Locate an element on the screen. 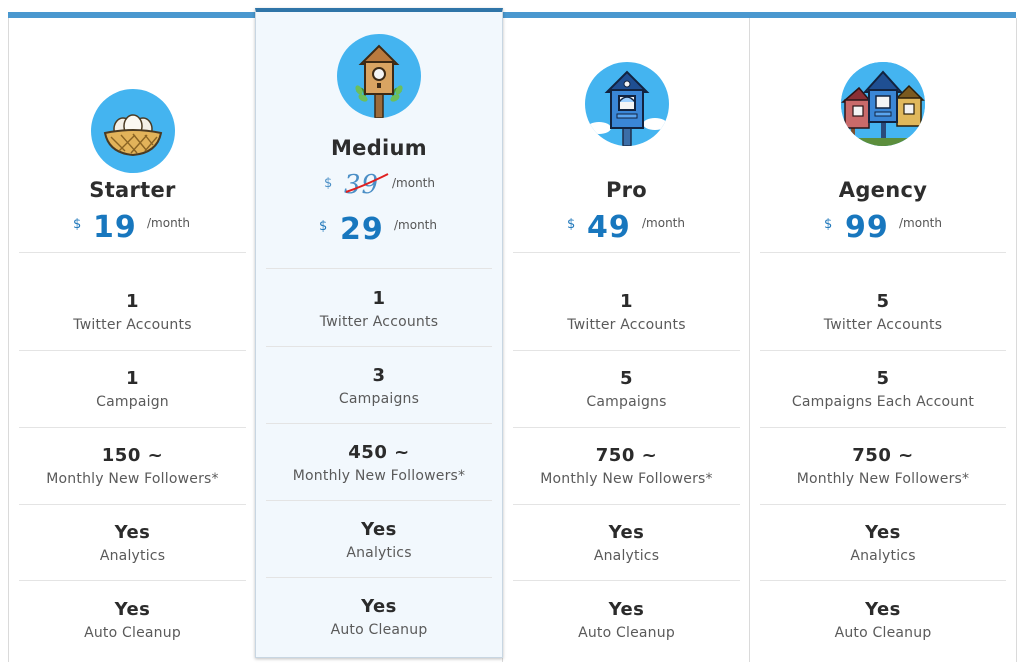  birdhouse-group-icon is located at coordinates (883, 104).